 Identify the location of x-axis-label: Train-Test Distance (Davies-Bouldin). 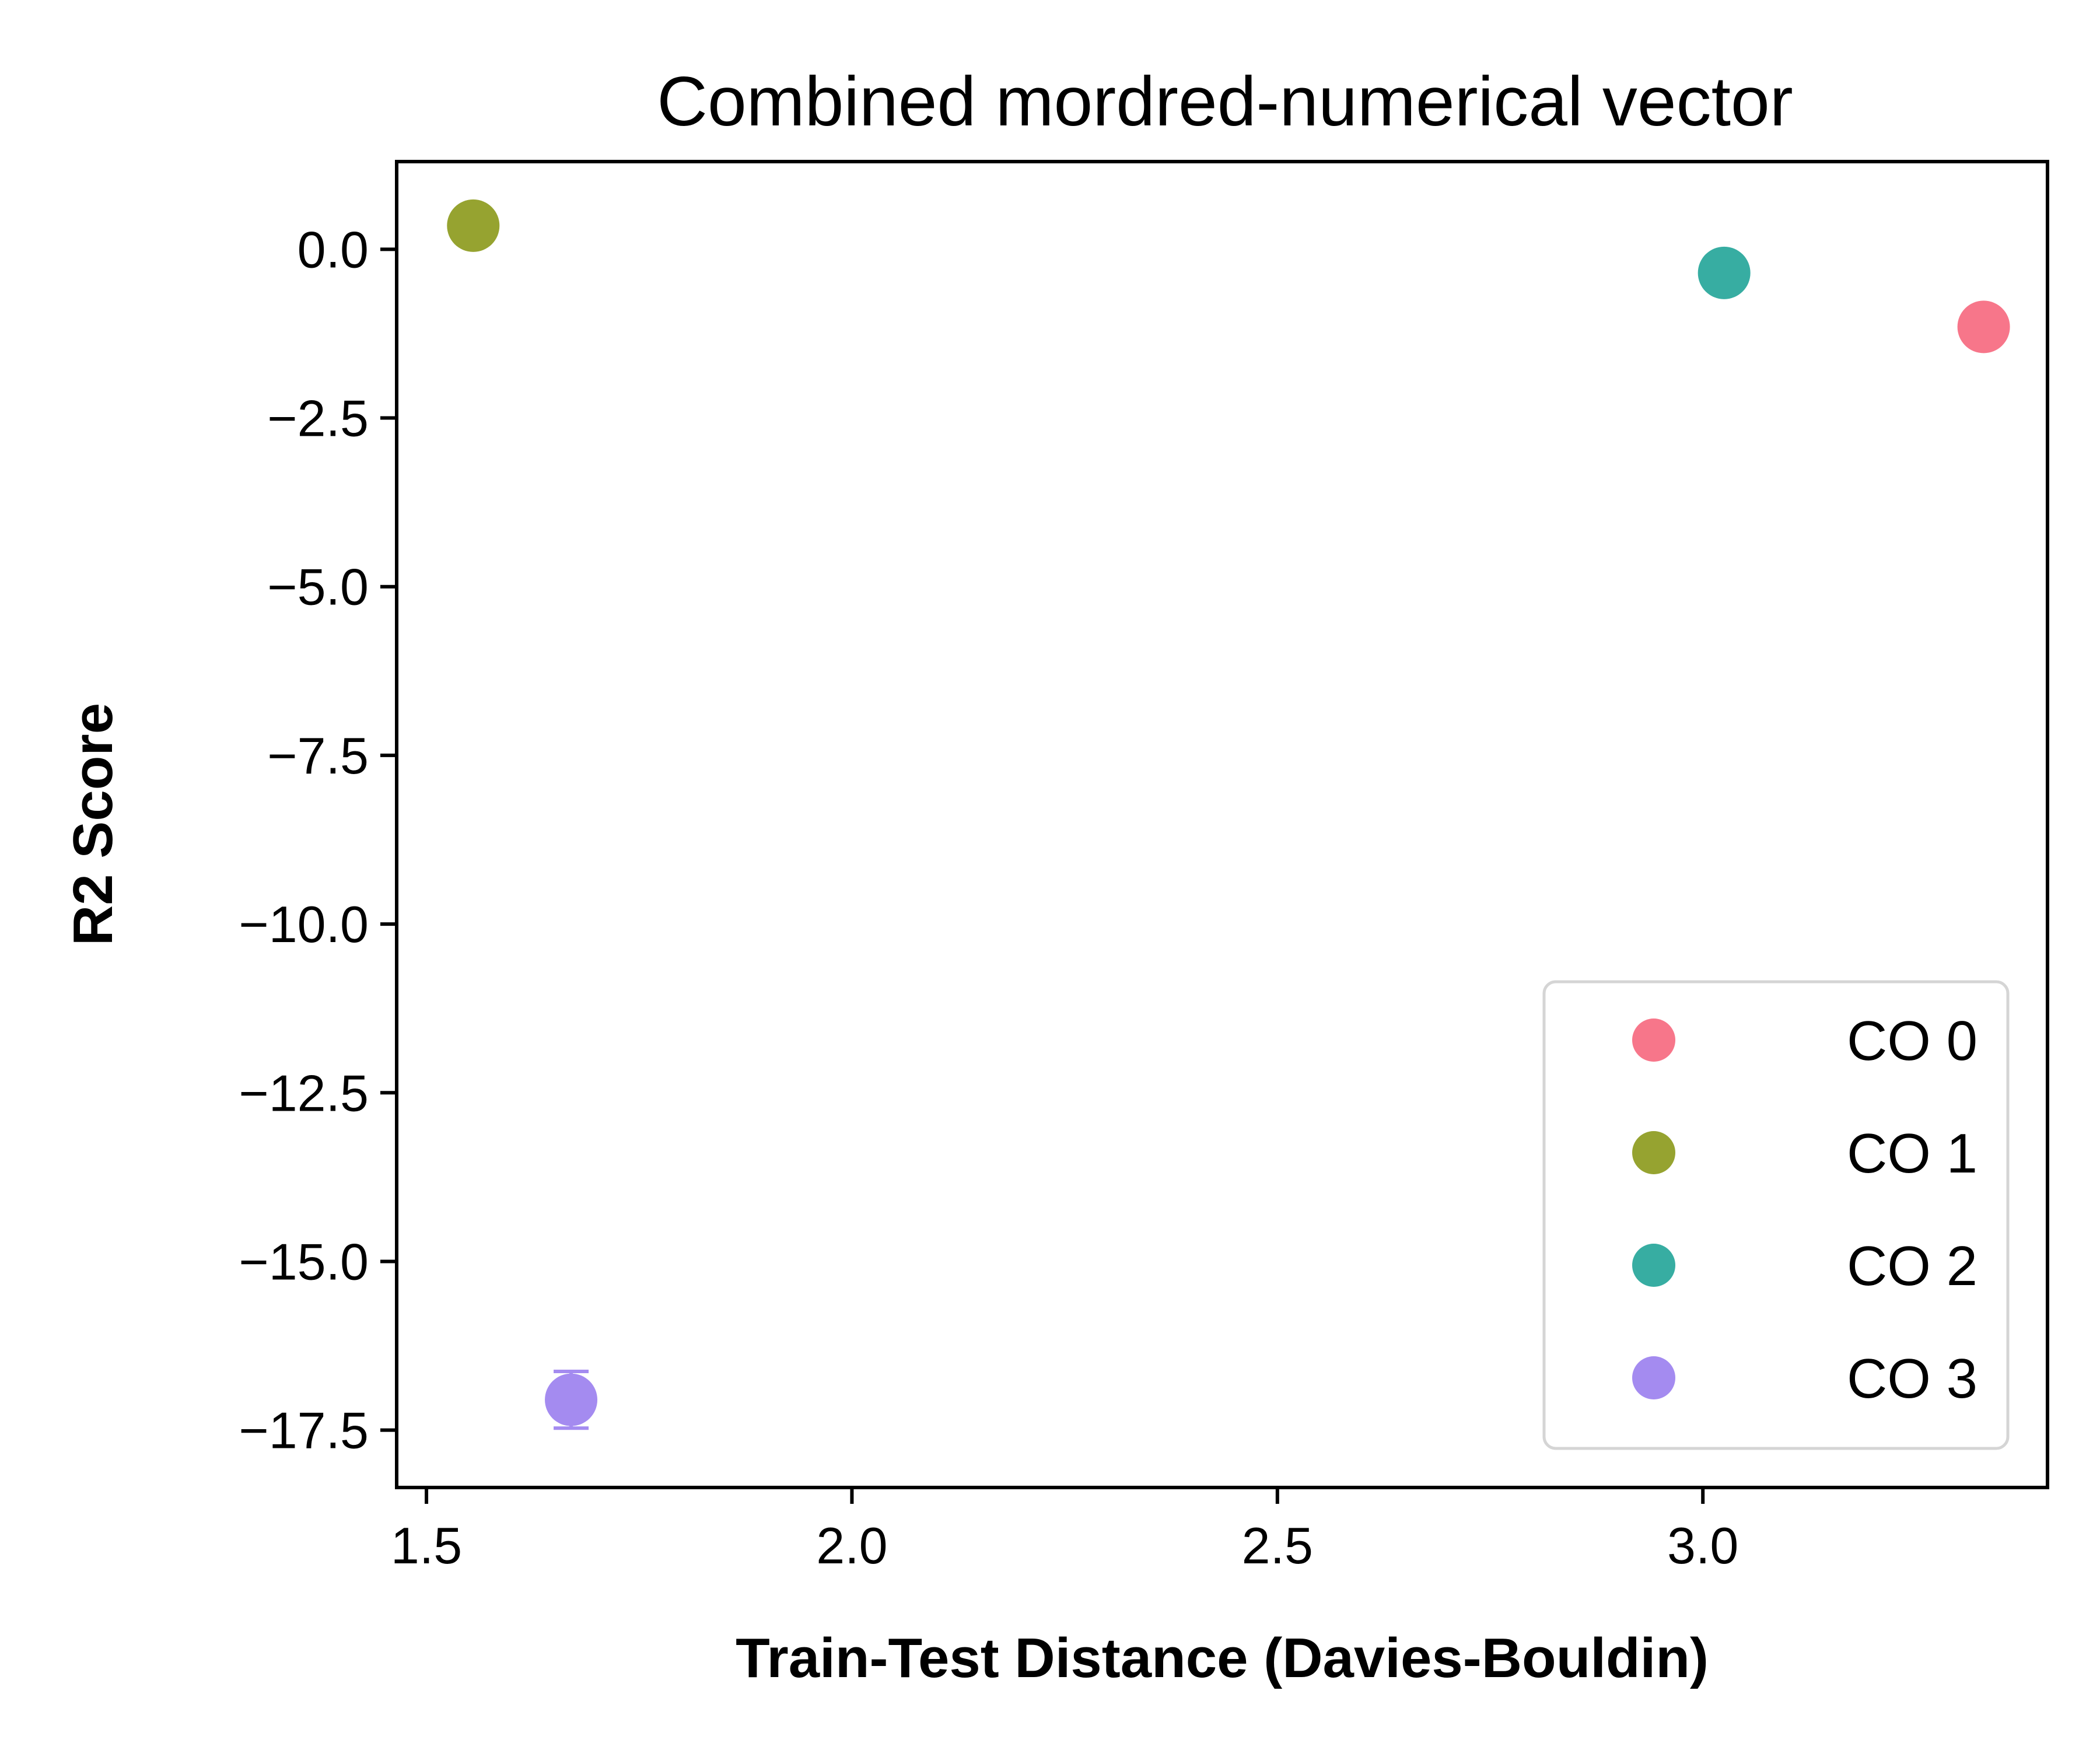
(1223, 1658).